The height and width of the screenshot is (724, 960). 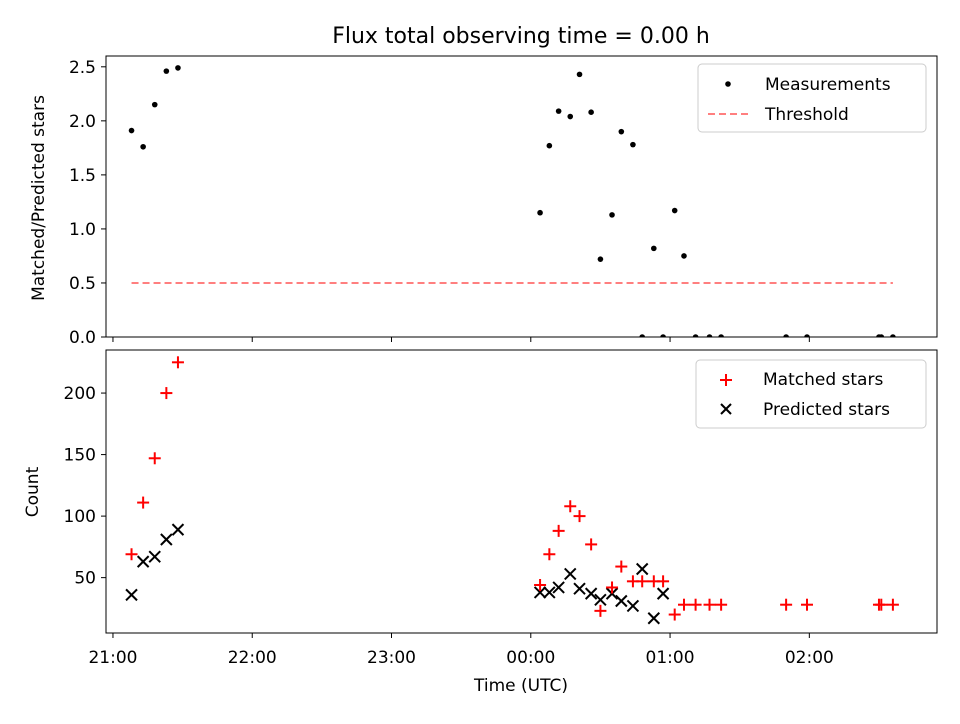 I want to click on top-y-tick-label: 0.5, so click(x=82, y=284).